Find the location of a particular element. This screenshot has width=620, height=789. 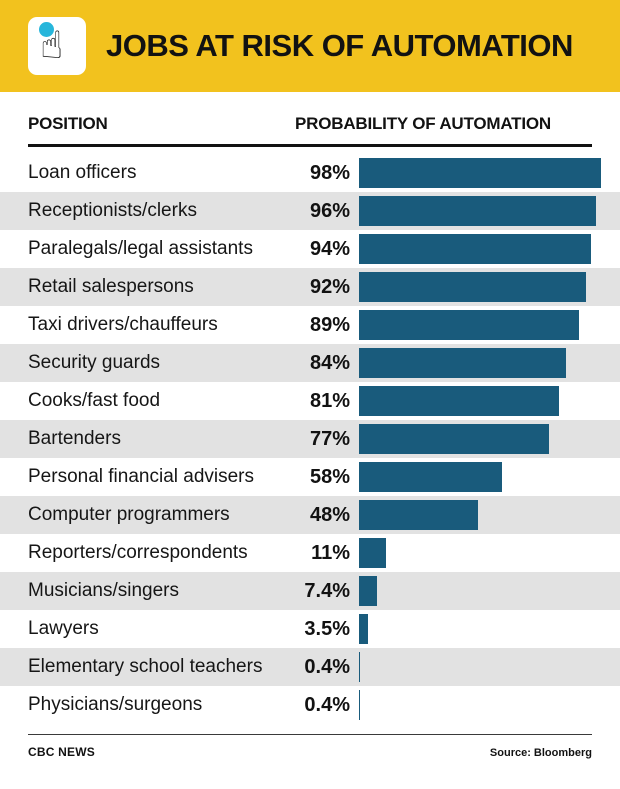

chart-row: Loan officers 98% is located at coordinates (310, 173).